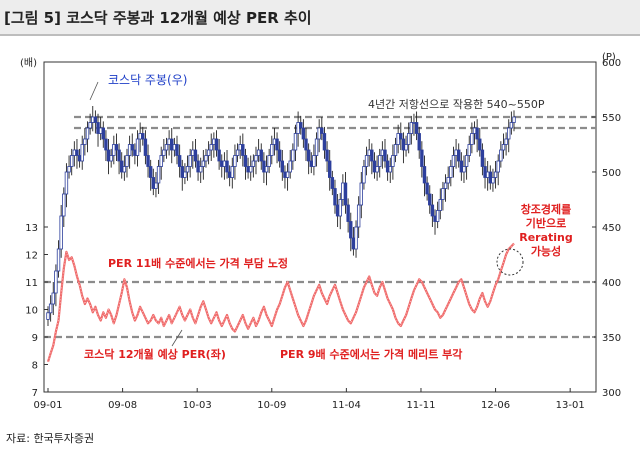 The width and height of the screenshot is (640, 454). I want to click on x-tick-label: 12-06, so click(495, 405).